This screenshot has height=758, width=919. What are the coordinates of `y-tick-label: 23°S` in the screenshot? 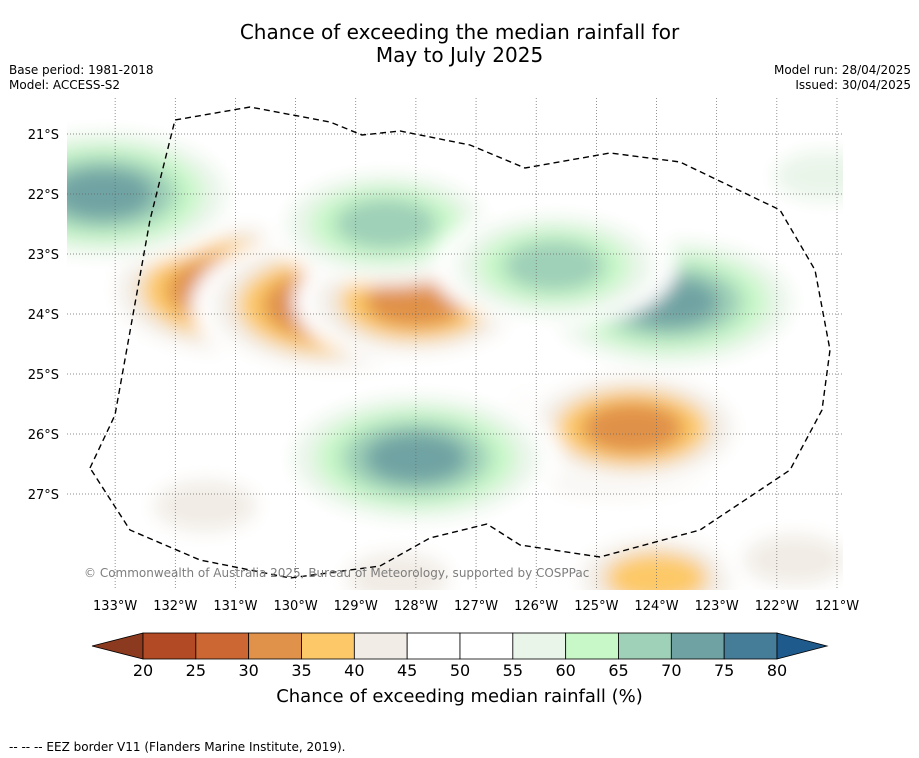 It's located at (43, 255).